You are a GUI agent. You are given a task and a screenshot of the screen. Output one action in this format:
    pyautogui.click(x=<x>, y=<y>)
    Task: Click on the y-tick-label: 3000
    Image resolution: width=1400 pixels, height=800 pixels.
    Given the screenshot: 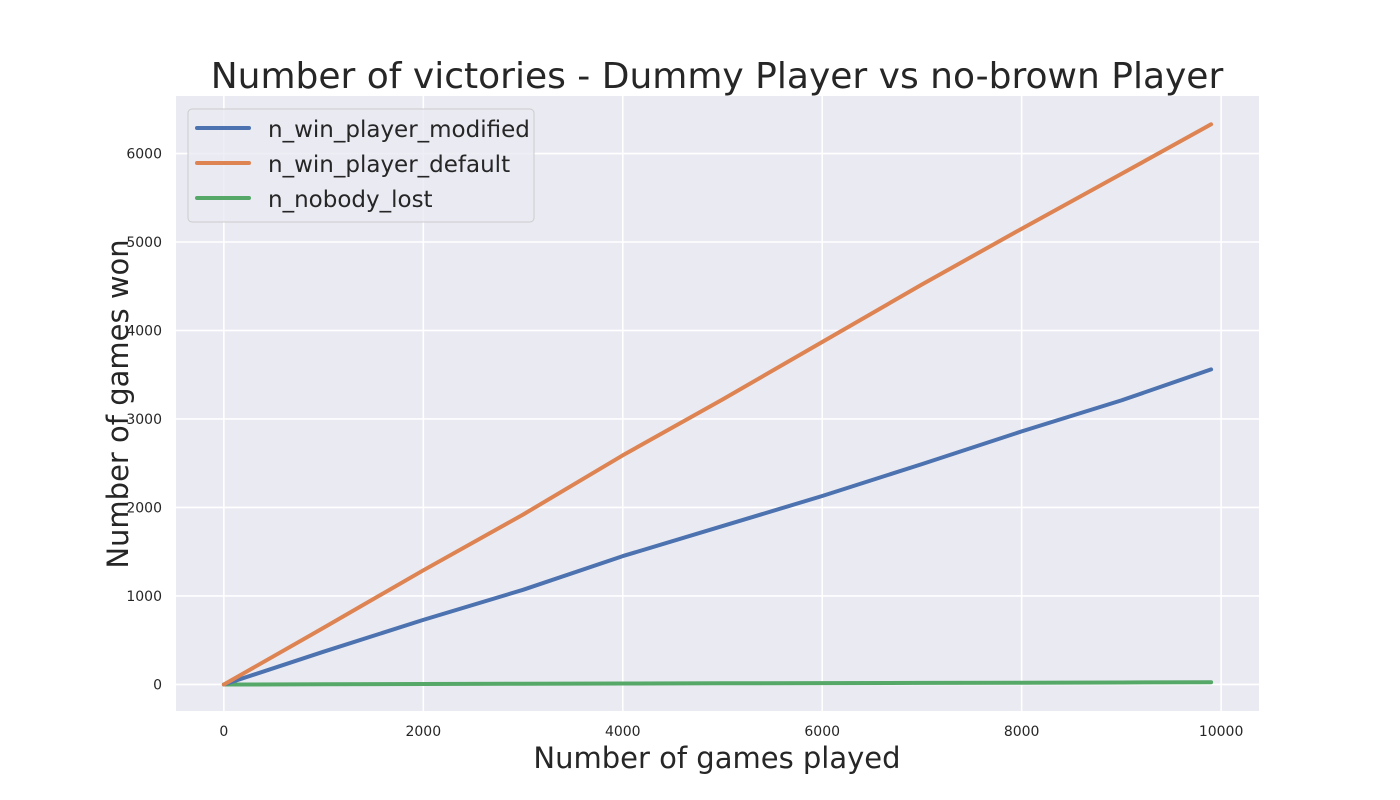 What is the action you would take?
    pyautogui.click(x=144, y=420)
    